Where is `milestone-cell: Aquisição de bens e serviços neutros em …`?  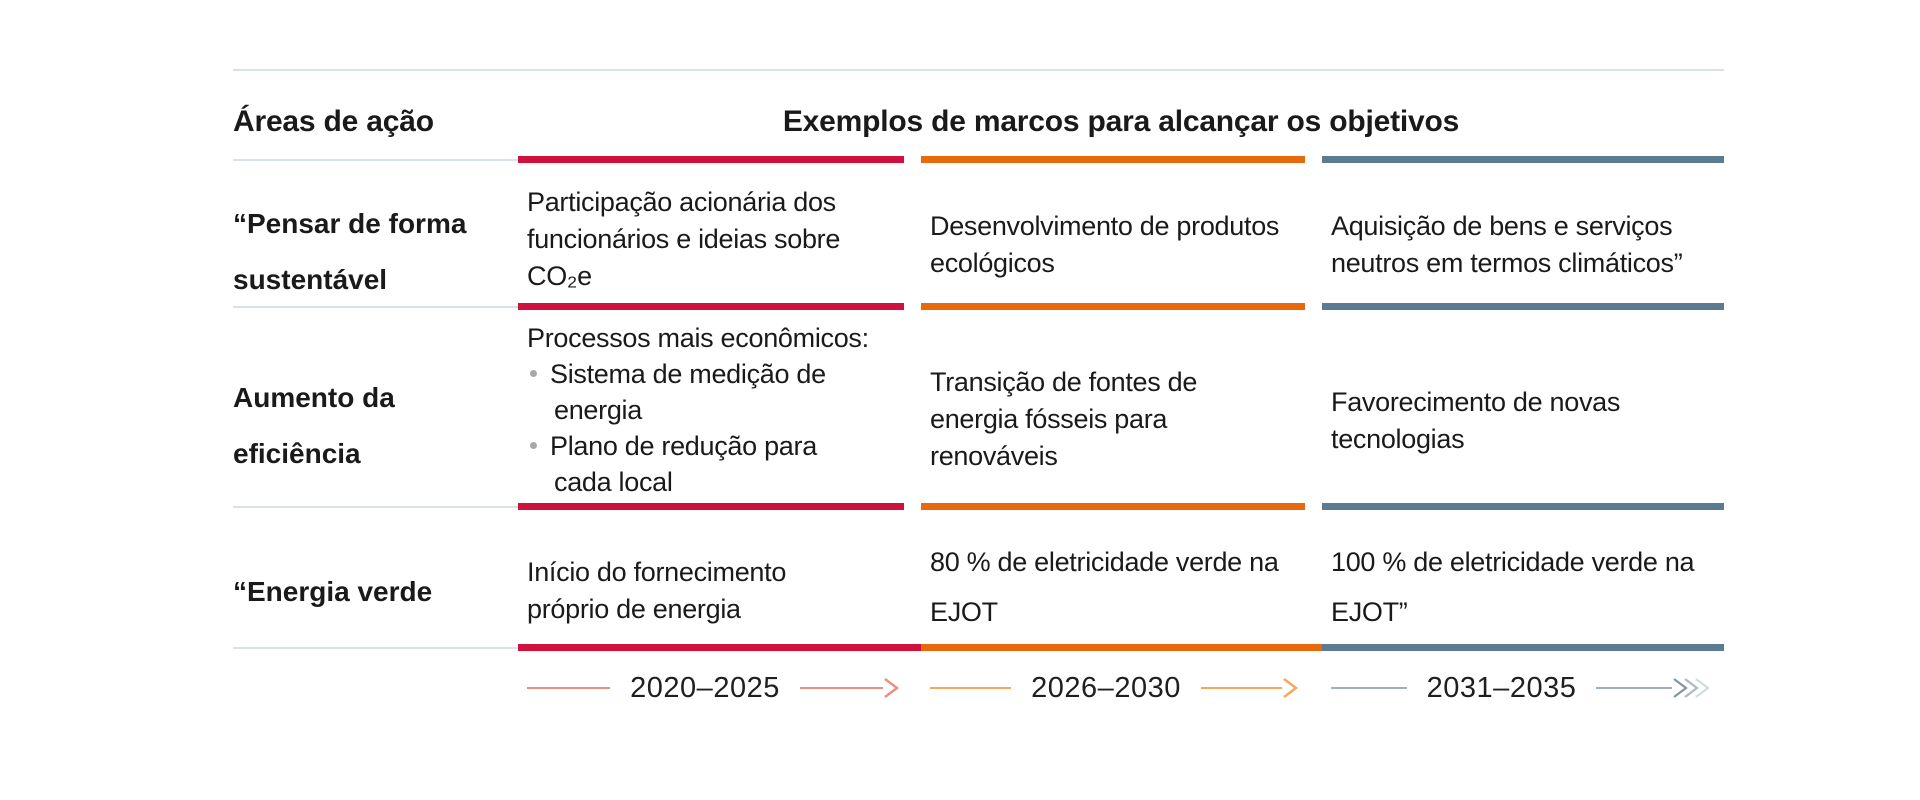 milestone-cell: Aquisição de bens e serviços neutros em … is located at coordinates (1523, 235).